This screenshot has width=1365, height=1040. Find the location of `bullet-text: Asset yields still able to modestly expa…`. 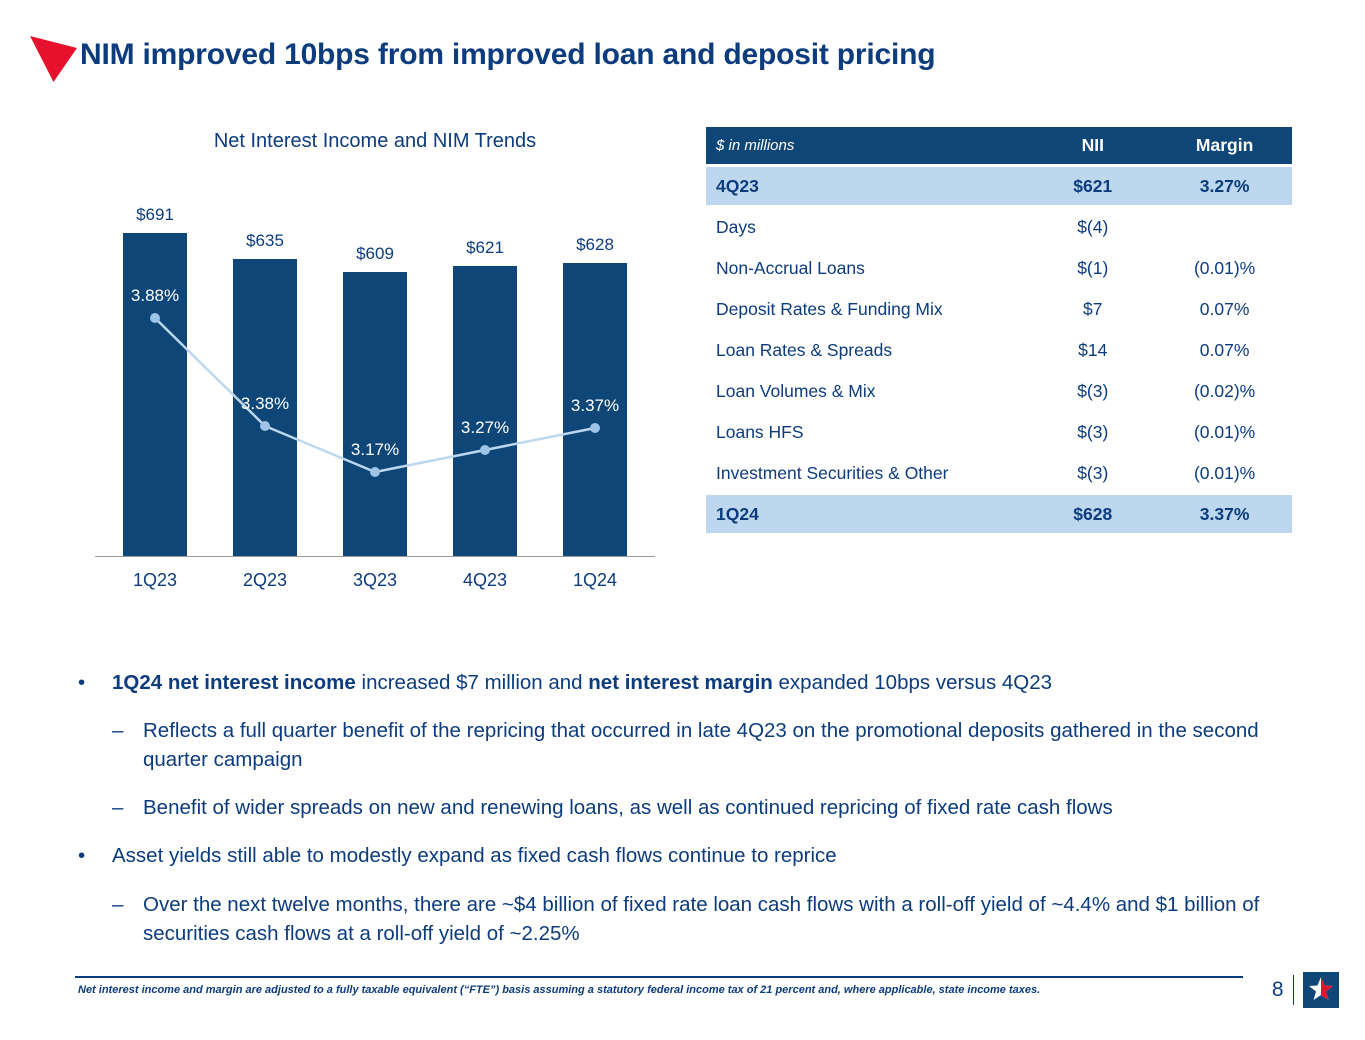

bullet-text: Asset yields still able to modestly expa… is located at coordinates (474, 856).